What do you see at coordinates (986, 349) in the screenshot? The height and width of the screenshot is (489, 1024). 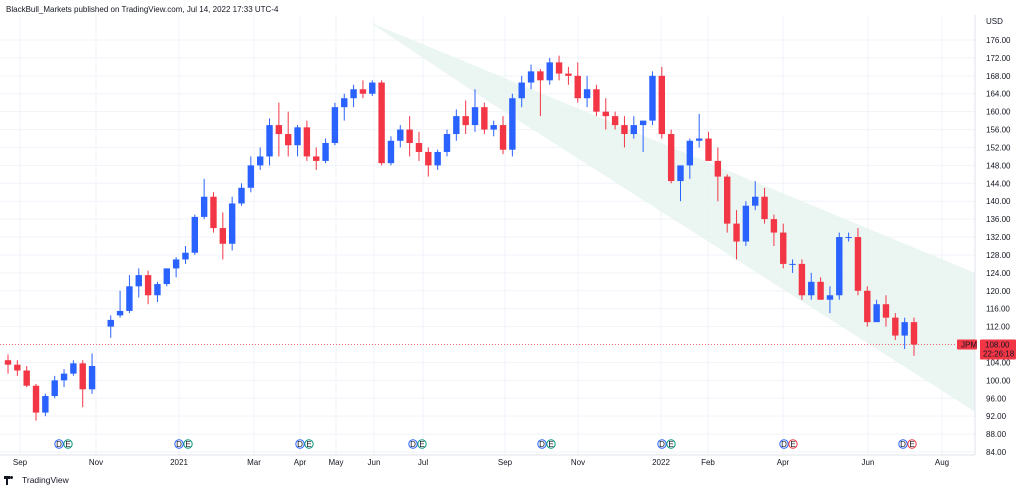 I see `last-price-badge: JPM 108.00 22:26:18` at bounding box center [986, 349].